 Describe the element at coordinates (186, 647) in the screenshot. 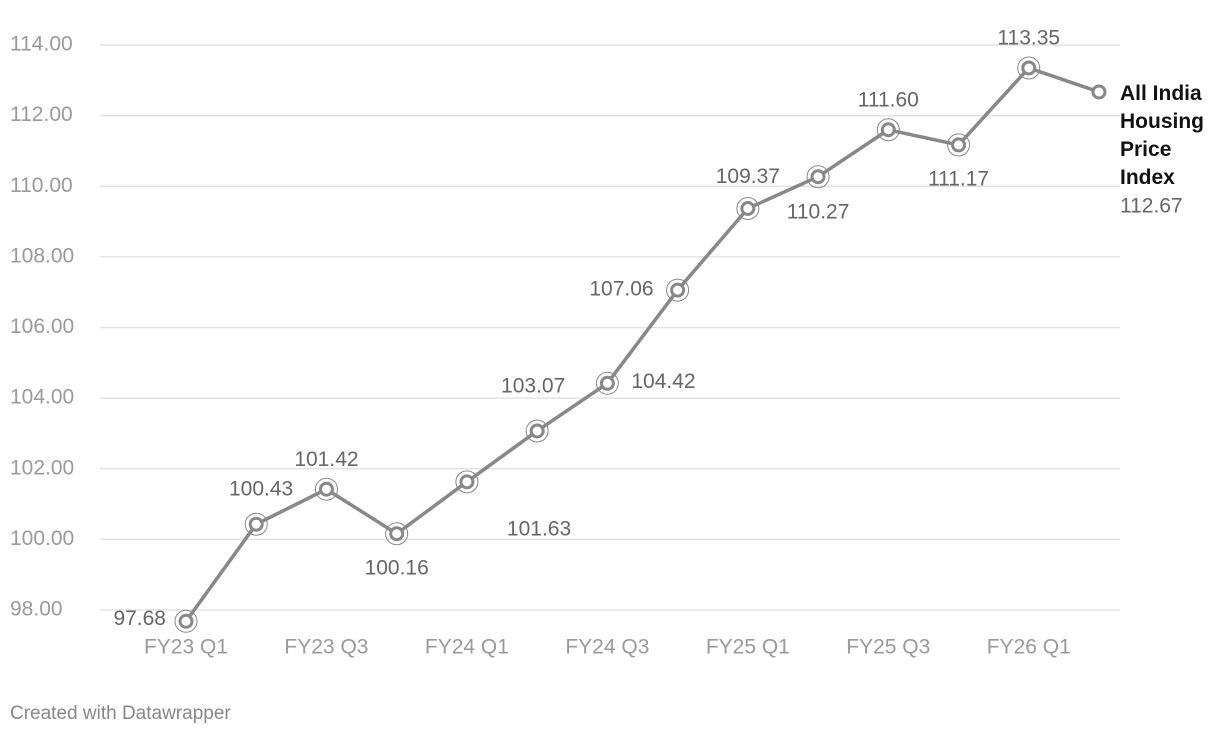

I see `x-tick-label: FY23 Q1` at that location.